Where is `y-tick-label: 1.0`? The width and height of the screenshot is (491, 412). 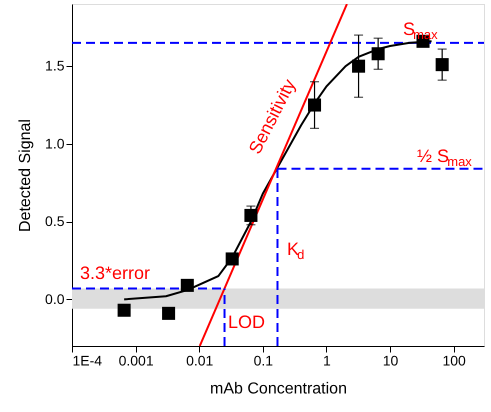
y-tick-label: 1.0 is located at coordinates (55, 143).